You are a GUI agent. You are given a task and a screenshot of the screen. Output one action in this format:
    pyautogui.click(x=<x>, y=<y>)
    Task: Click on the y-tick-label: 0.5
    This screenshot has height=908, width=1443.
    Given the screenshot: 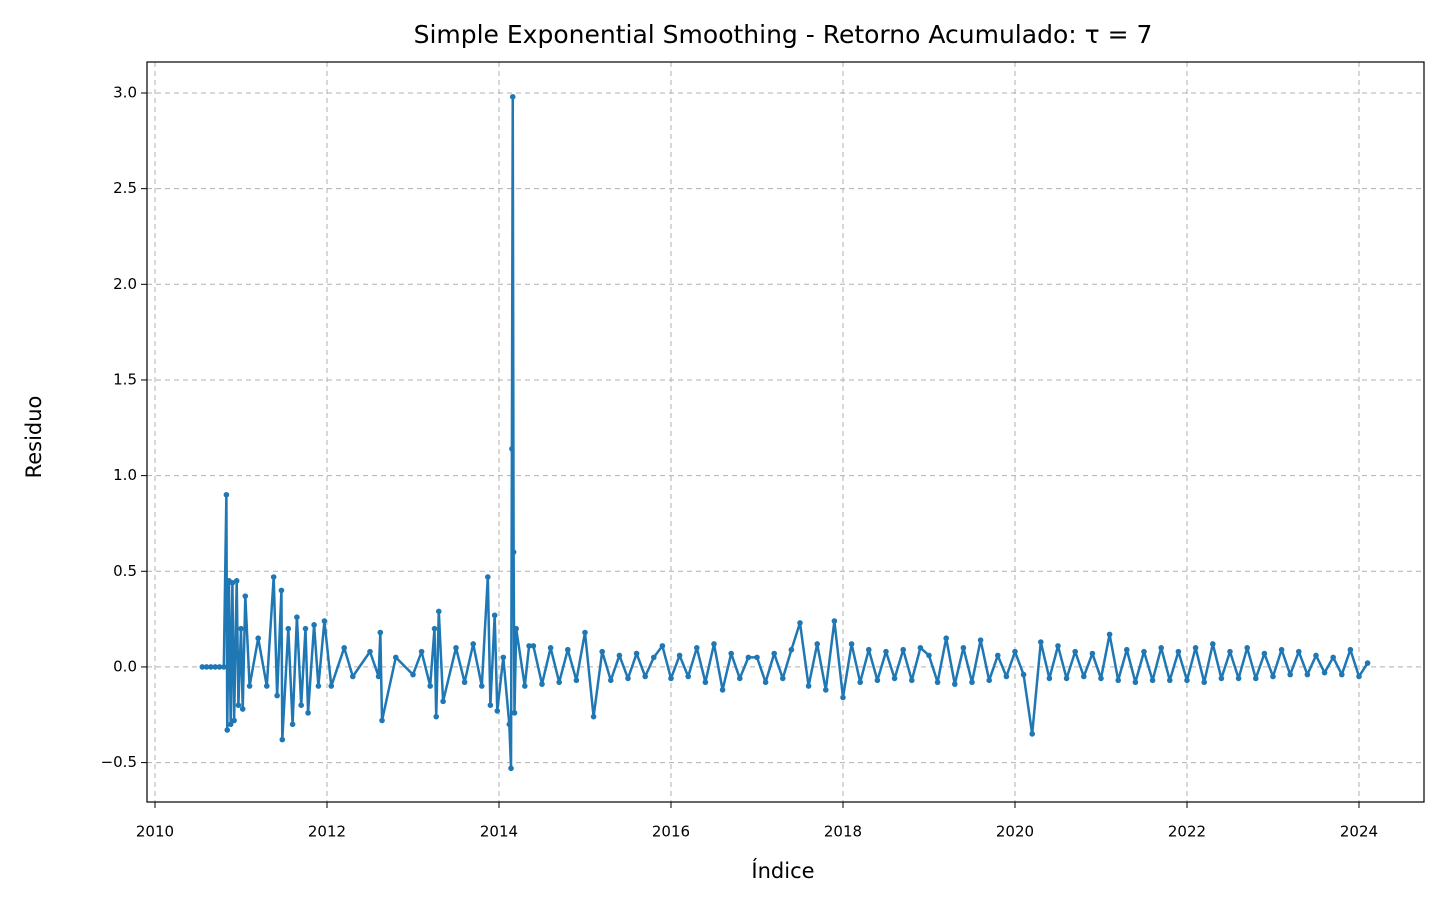 What is the action you would take?
    pyautogui.click(x=125, y=571)
    